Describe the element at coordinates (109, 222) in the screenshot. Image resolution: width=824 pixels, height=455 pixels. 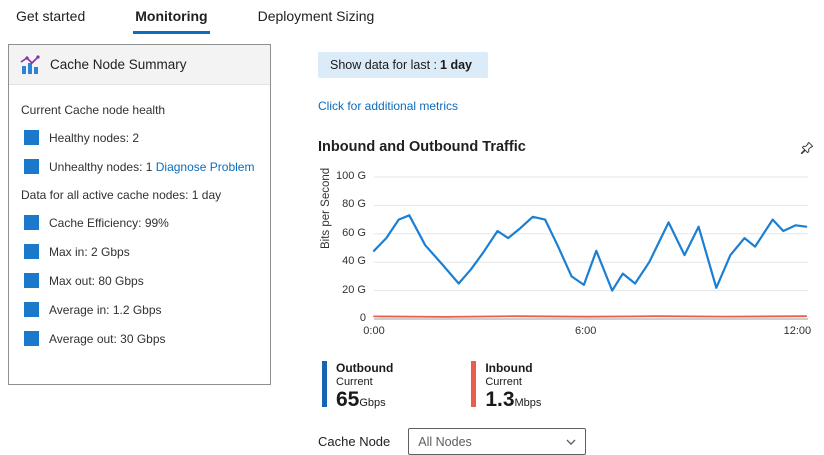
I see `cache-efficiency-label: Cache Efficiency: 99%` at that location.